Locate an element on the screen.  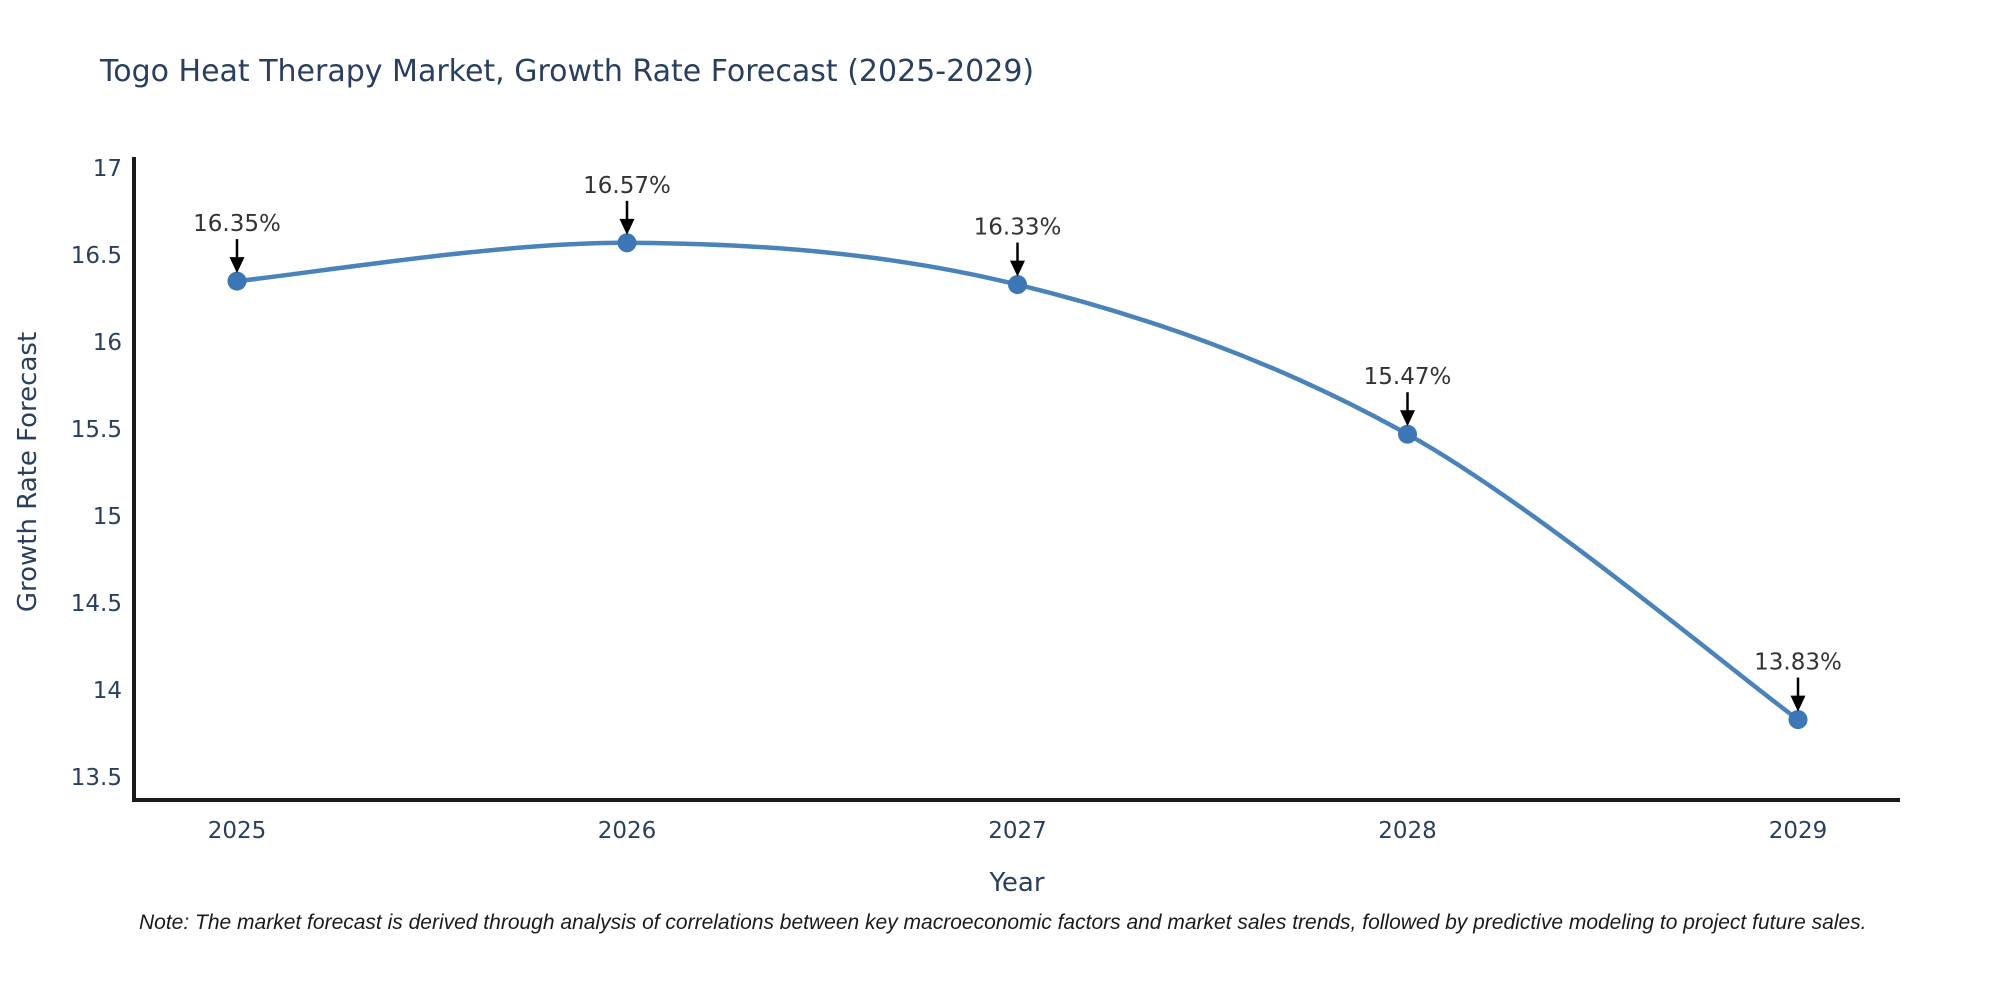
x-tick-label: 2026 is located at coordinates (627, 831).